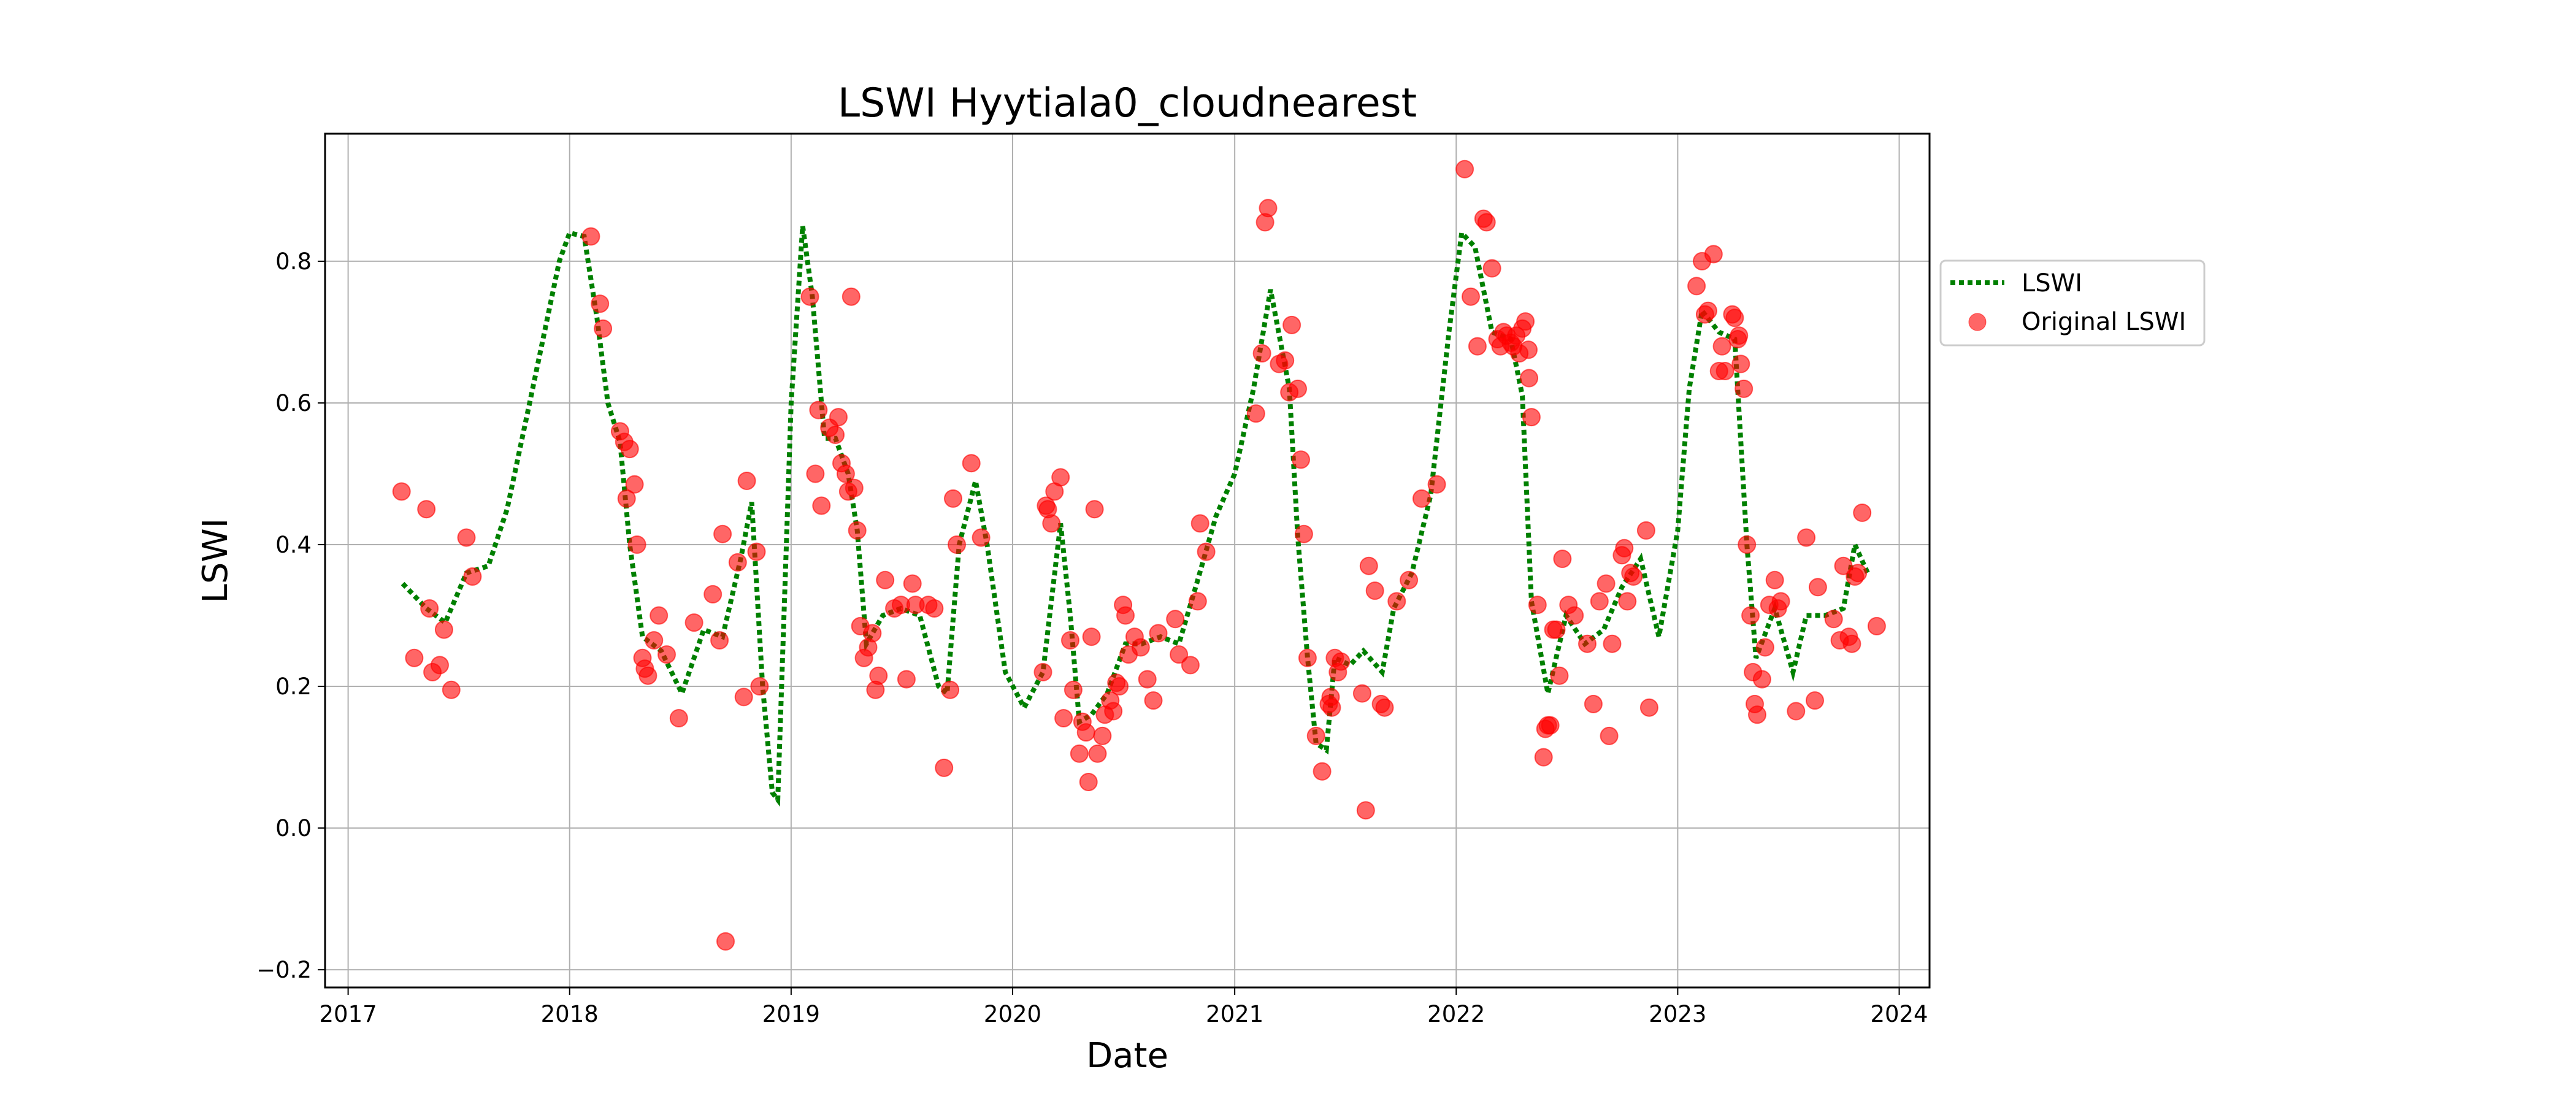 The width and height of the screenshot is (2576, 1104). Describe the element at coordinates (348, 1014) in the screenshot. I see `x-tick-label: 2017` at that location.